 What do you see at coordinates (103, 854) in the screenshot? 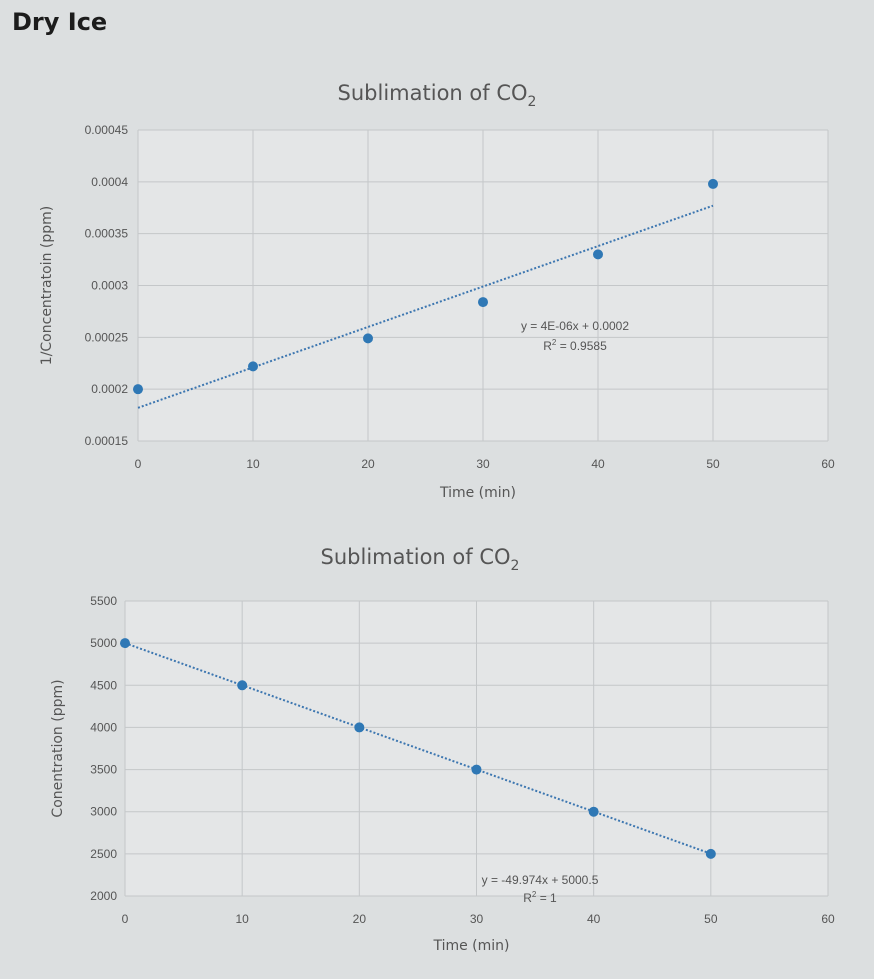
I see `y-tick-label: 2500` at bounding box center [103, 854].